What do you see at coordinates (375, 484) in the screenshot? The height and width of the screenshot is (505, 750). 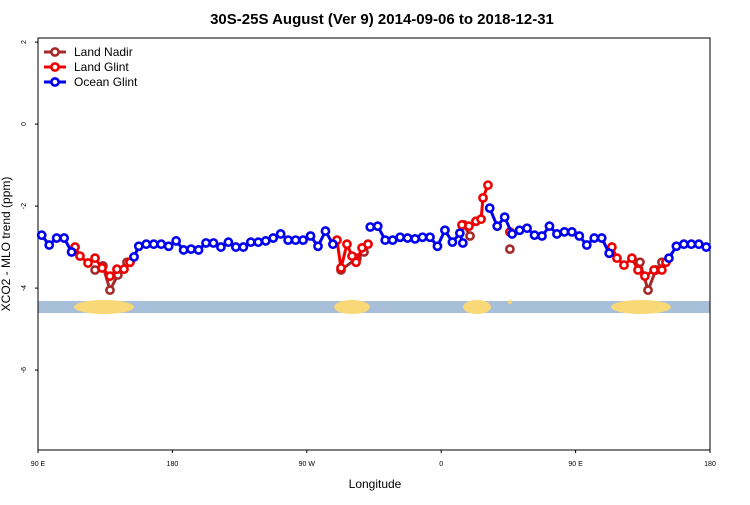 I see `x-axis-title: Longitude` at bounding box center [375, 484].